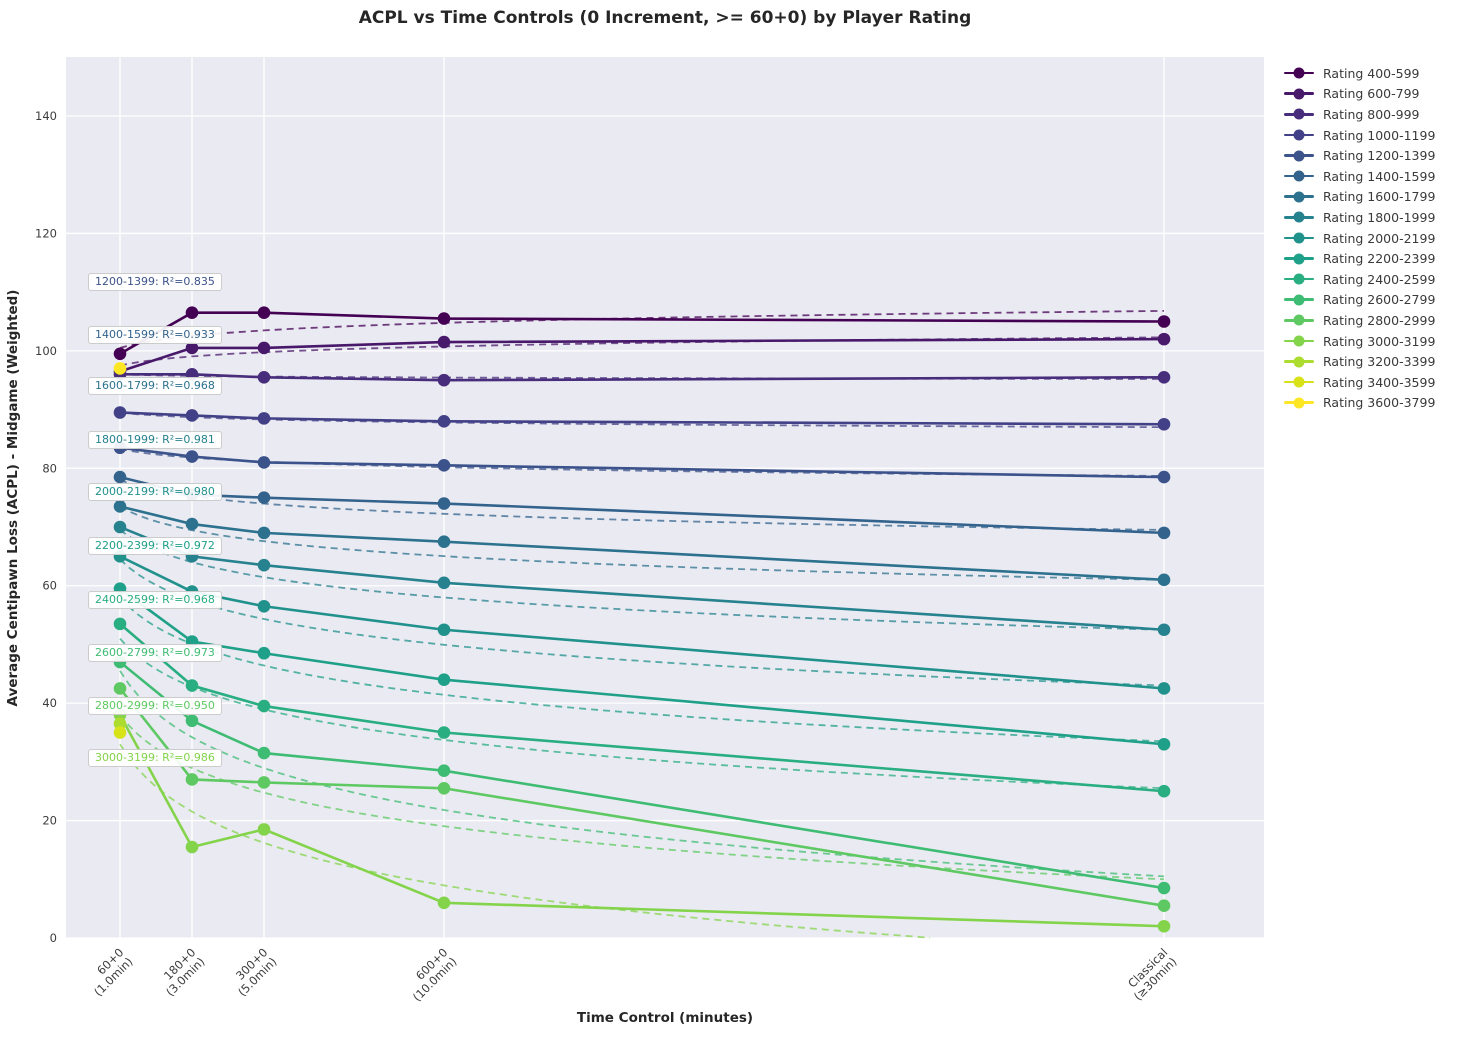 The height and width of the screenshot is (1040, 1460). Describe the element at coordinates (525, 841) in the screenshot. I see `series-3000-3199-trendline` at that location.